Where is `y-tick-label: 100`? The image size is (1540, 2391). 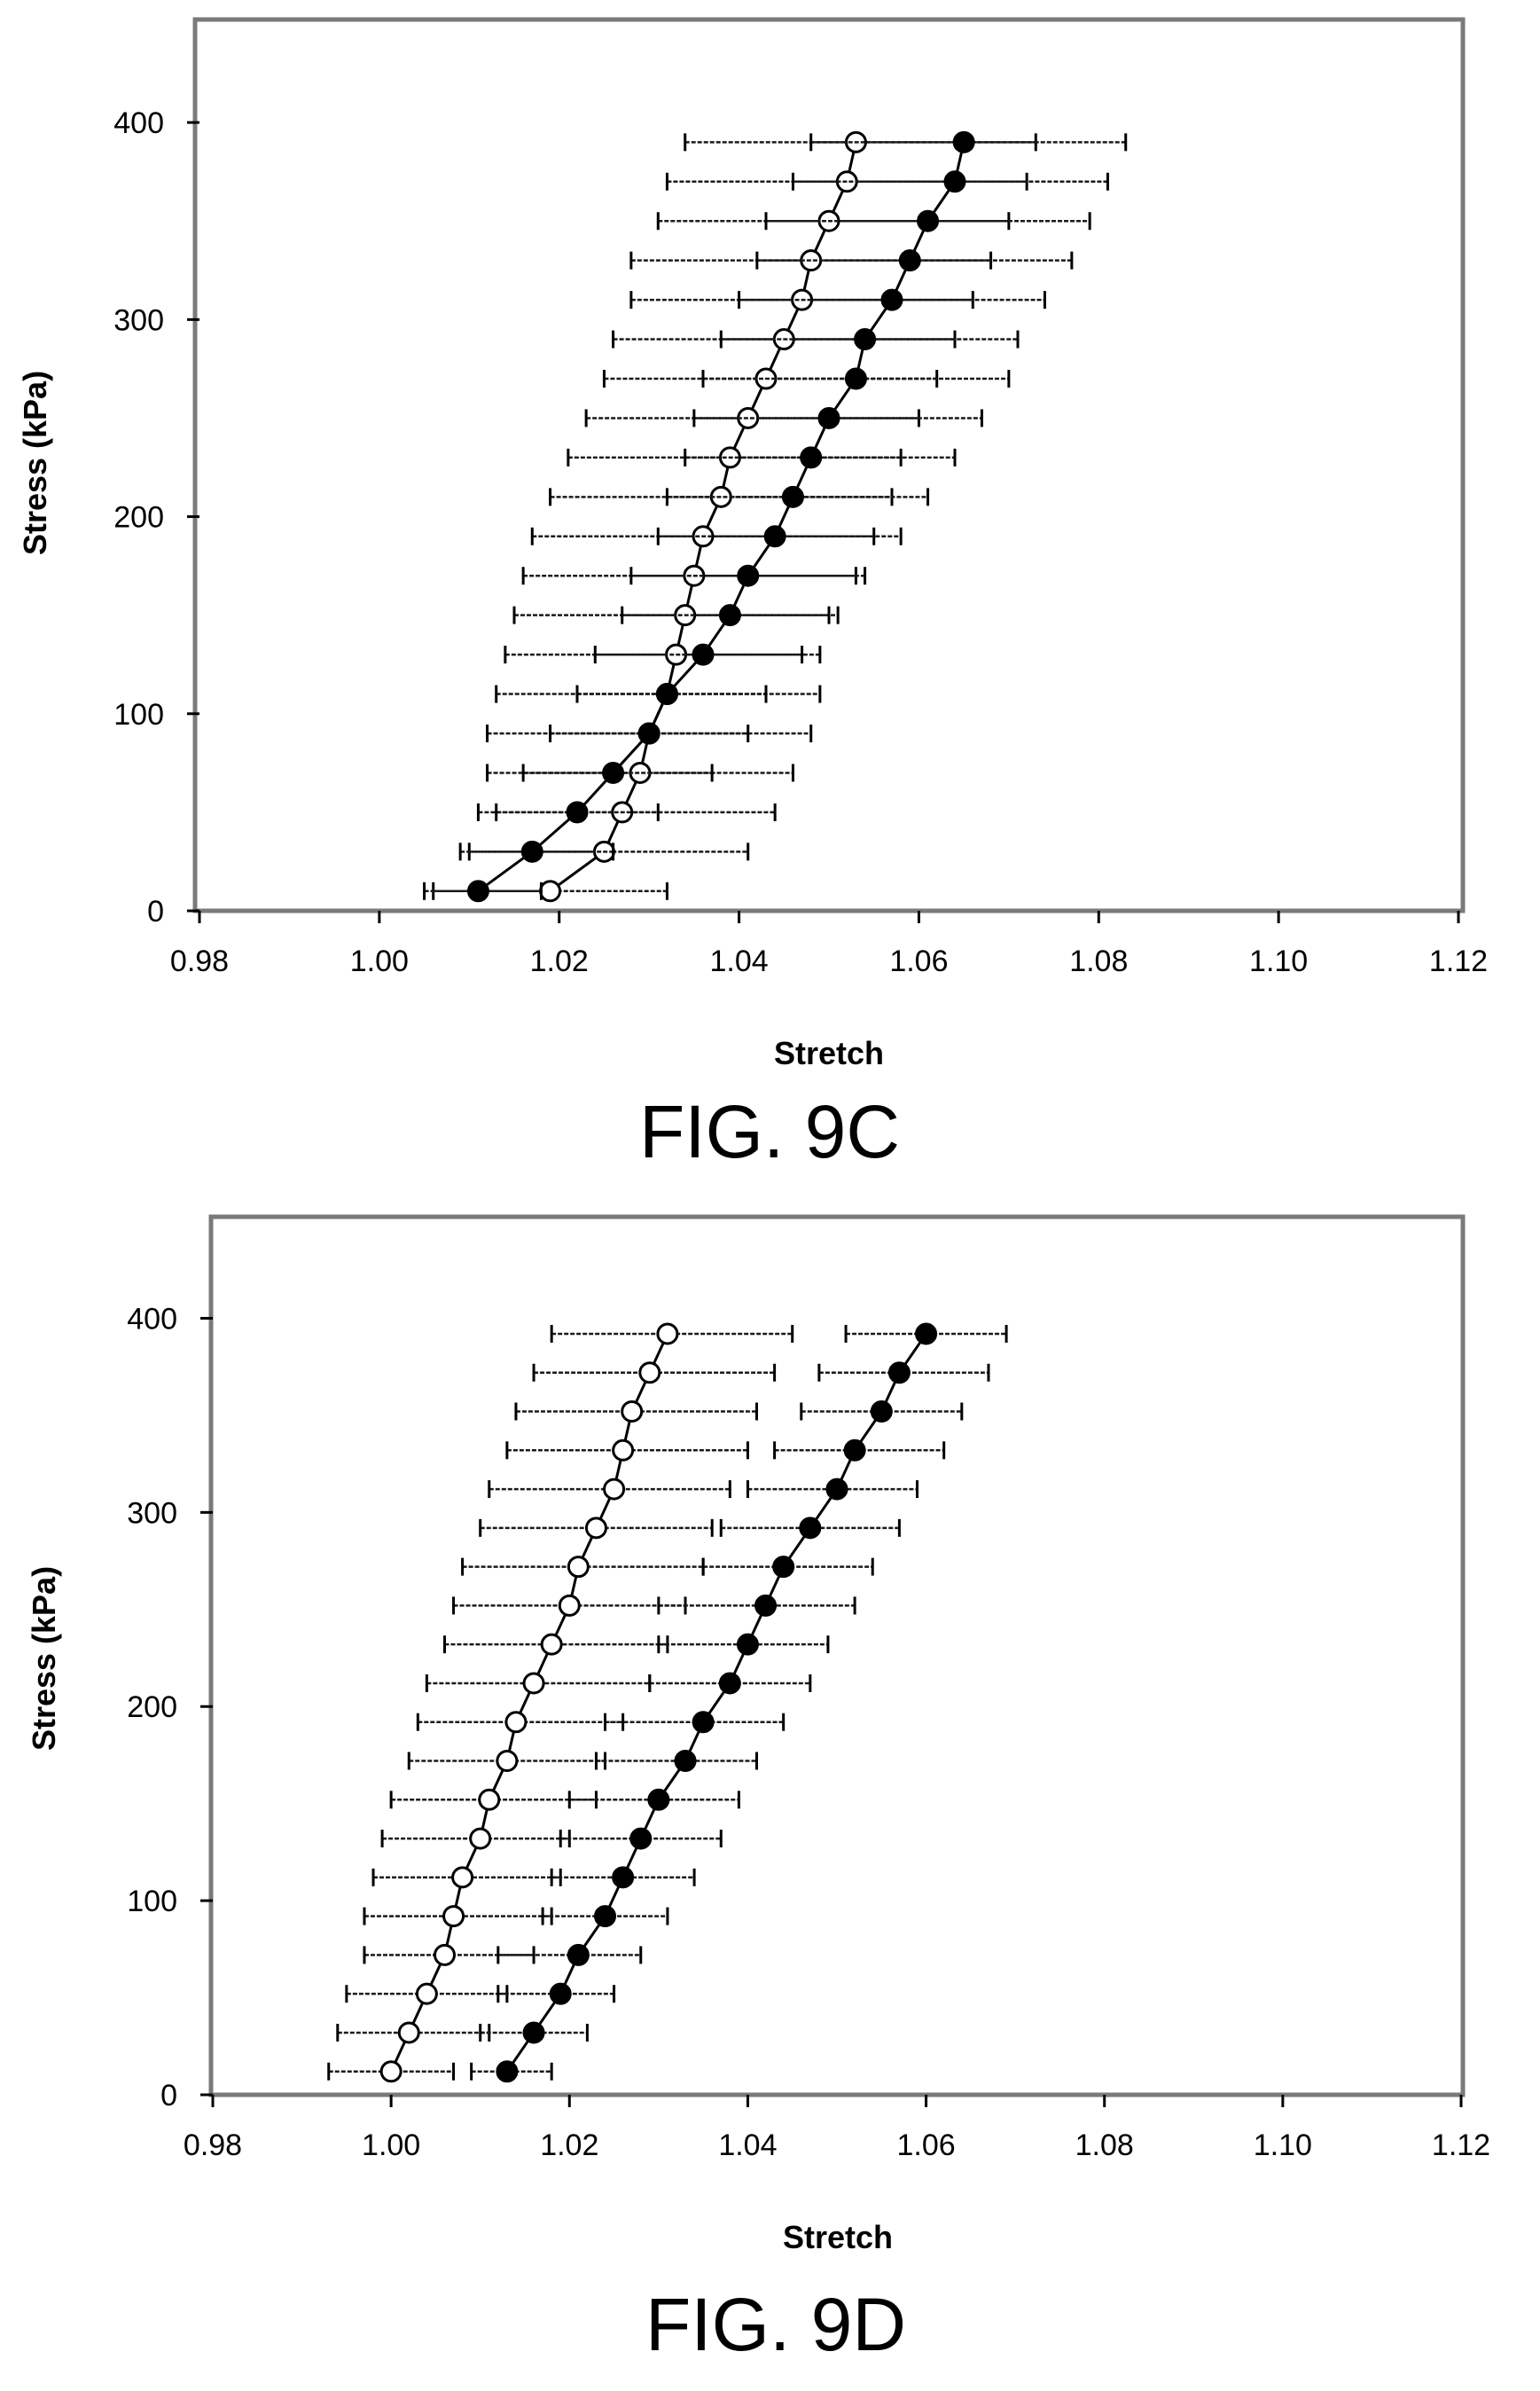 y-tick-label: 100 is located at coordinates (152, 1902).